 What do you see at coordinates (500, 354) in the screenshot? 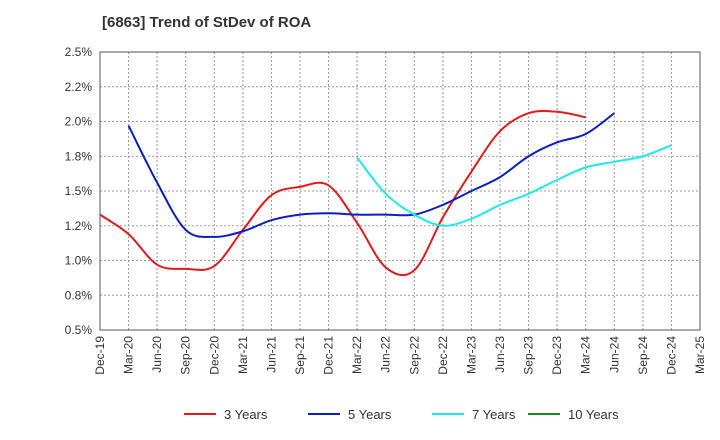
I see `x-tick-label: Jun-23` at bounding box center [500, 354].